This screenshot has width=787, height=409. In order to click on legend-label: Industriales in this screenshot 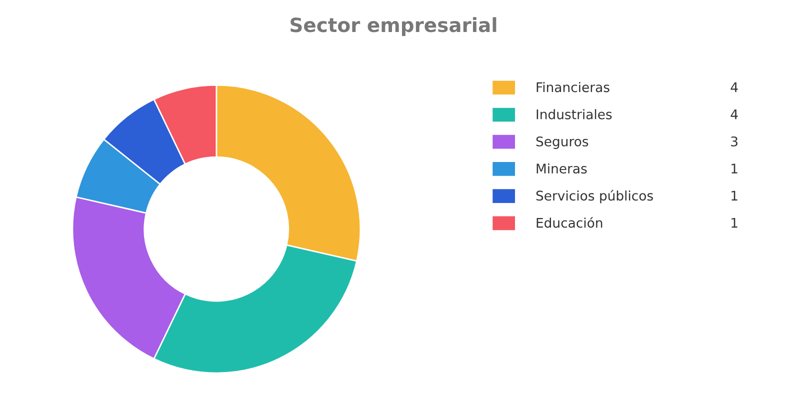, I will do `click(574, 114)`.